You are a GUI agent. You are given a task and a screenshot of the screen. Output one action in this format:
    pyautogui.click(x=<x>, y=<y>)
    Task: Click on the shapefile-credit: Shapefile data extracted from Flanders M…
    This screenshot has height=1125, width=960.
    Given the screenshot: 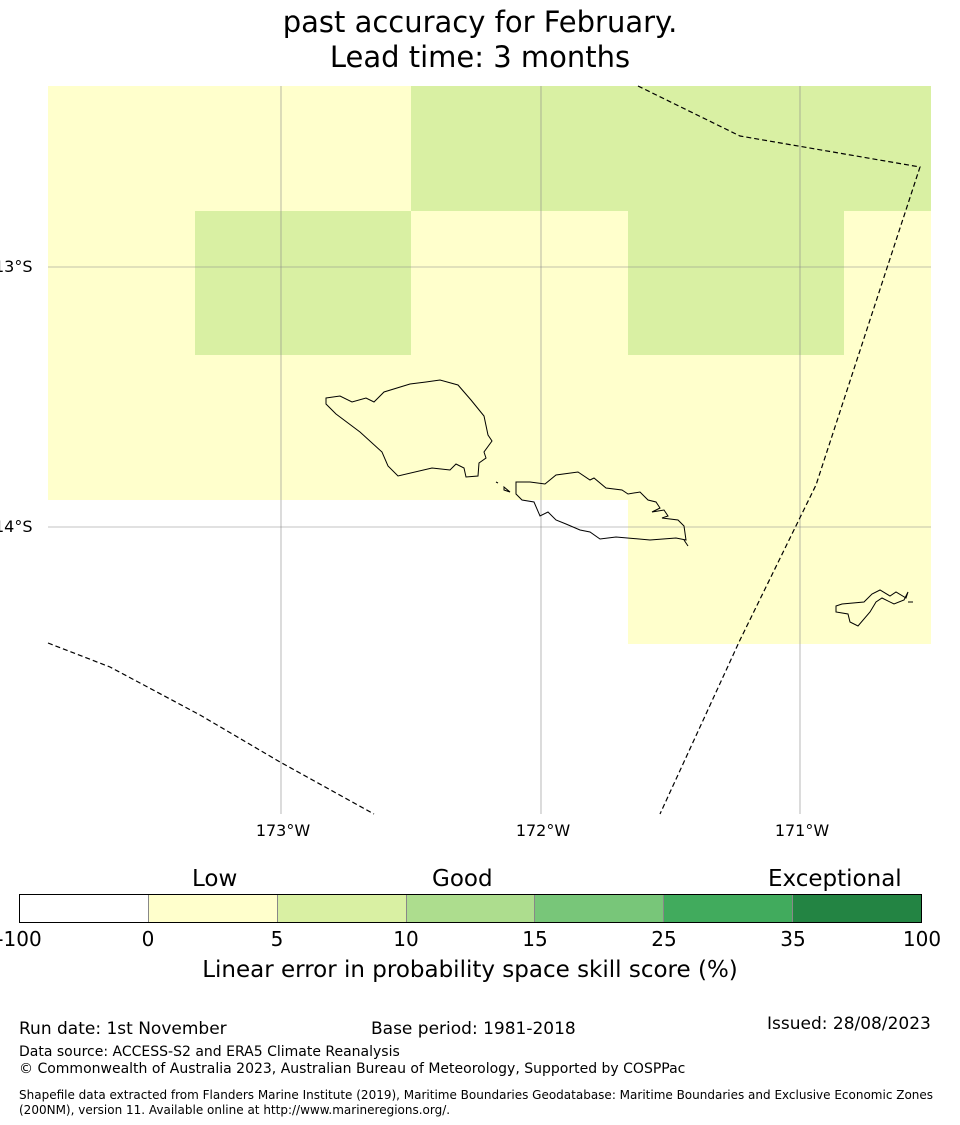 What is the action you would take?
    pyautogui.click(x=476, y=1102)
    